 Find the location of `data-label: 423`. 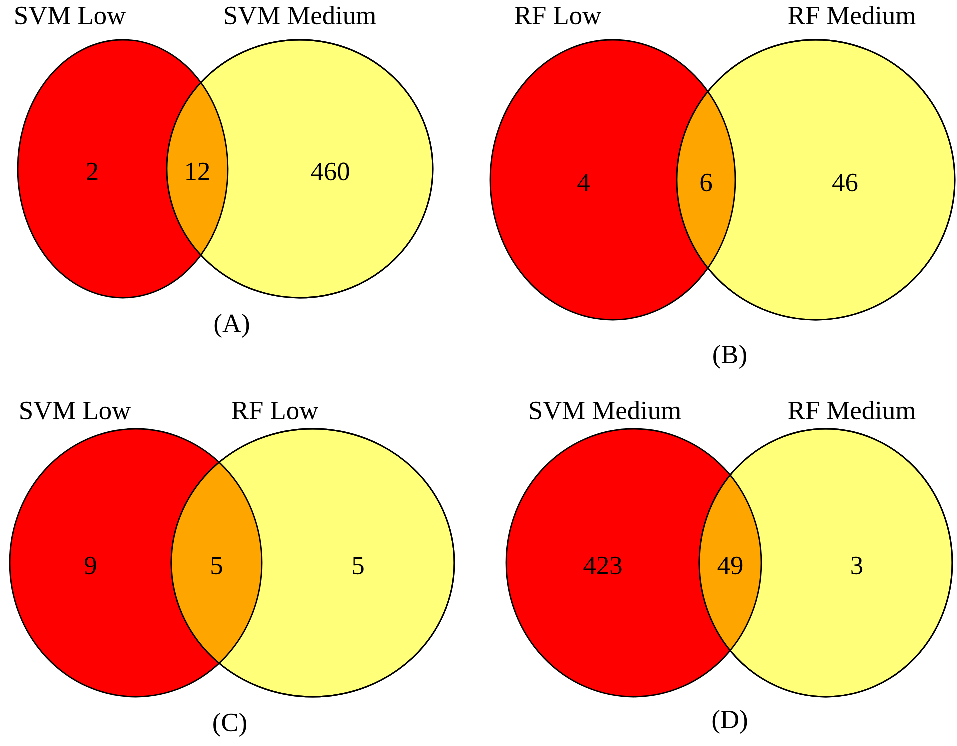

data-label: 423 is located at coordinates (603, 565).